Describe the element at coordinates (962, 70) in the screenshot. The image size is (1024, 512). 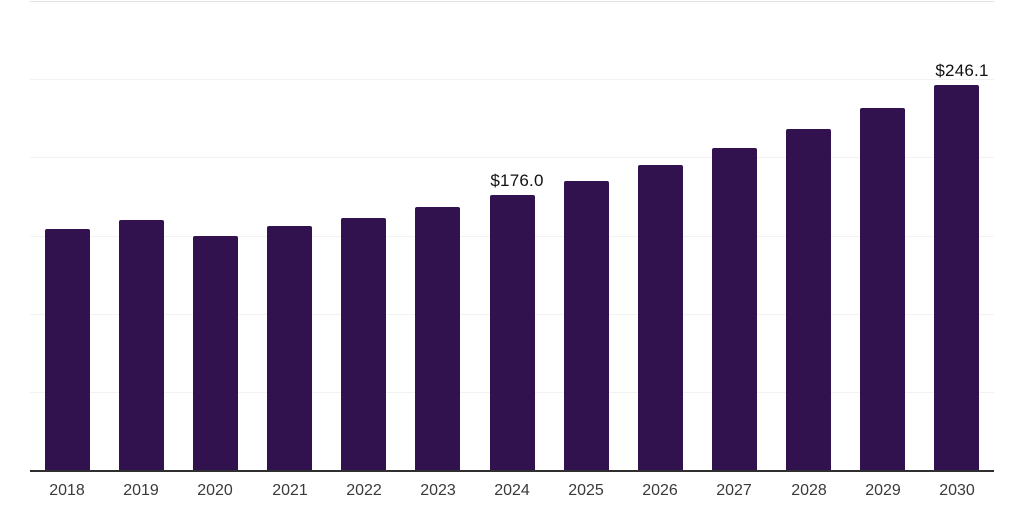
I see `bar-value-label-2030: $246.1` at that location.